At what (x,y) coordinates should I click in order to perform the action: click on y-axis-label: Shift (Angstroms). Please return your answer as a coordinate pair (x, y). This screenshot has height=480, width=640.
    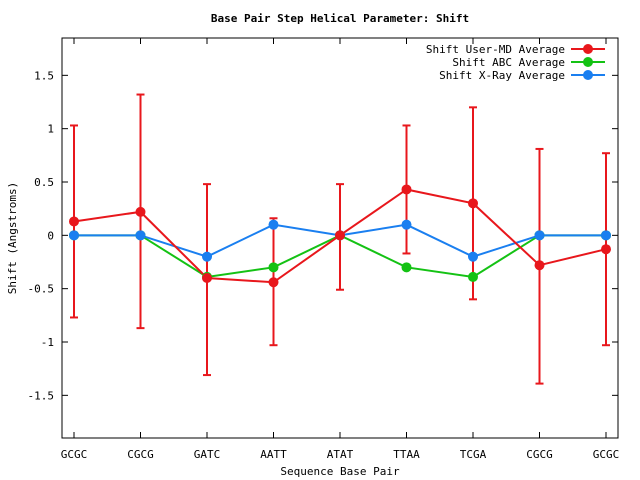
    Looking at the image, I should click on (12, 238).